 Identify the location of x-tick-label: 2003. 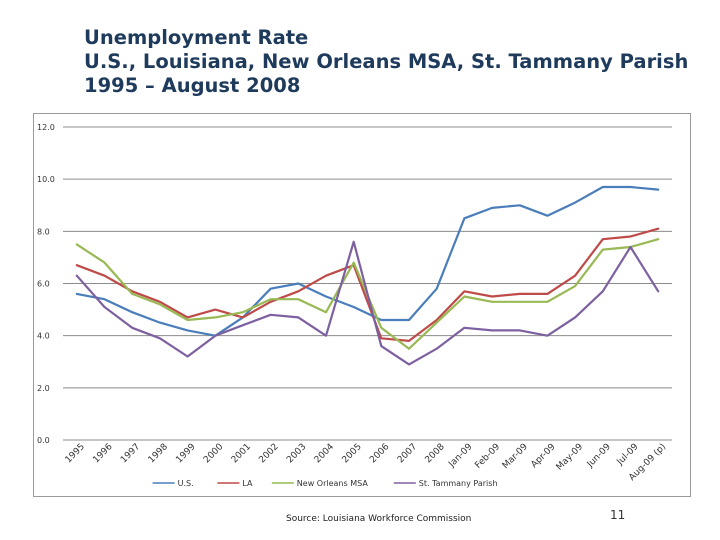
(296, 453).